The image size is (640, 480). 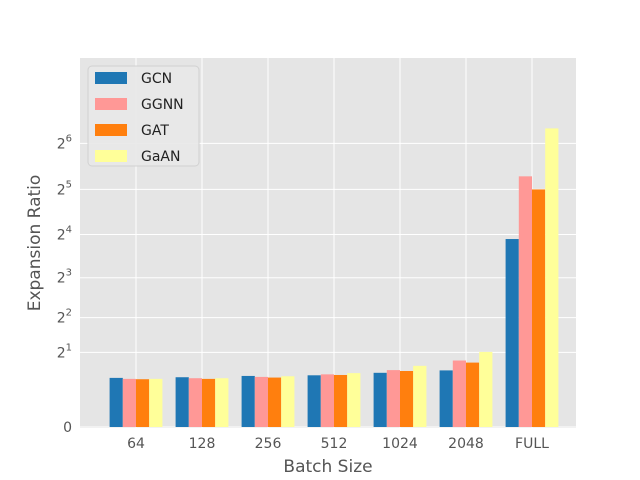 What do you see at coordinates (64, 188) in the screenshot?
I see `y-tick-label: 25` at bounding box center [64, 188].